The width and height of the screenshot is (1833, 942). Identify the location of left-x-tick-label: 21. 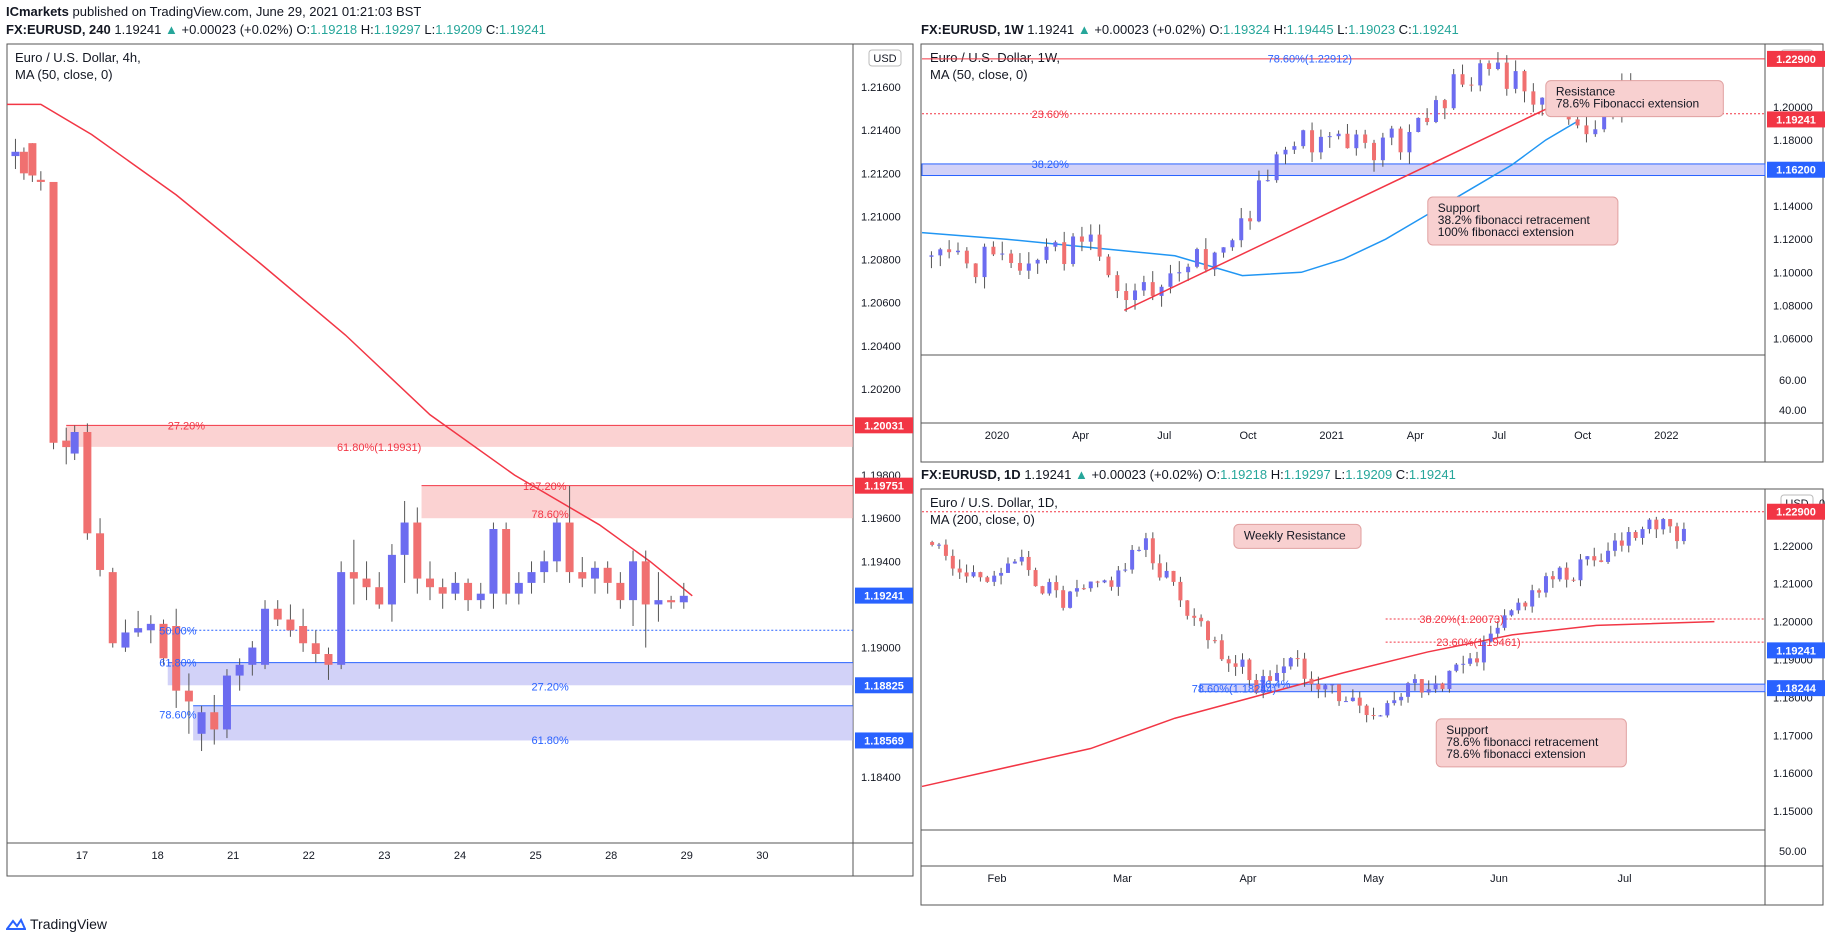
(233, 856).